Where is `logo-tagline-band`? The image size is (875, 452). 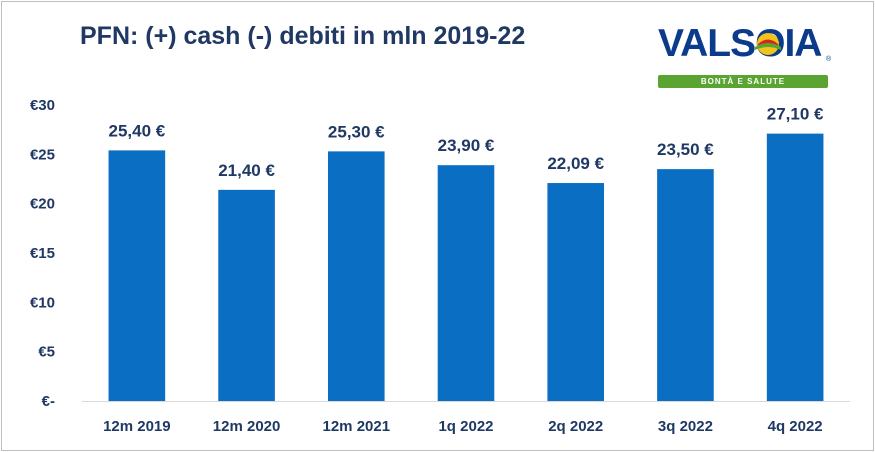
logo-tagline-band is located at coordinates (743, 81).